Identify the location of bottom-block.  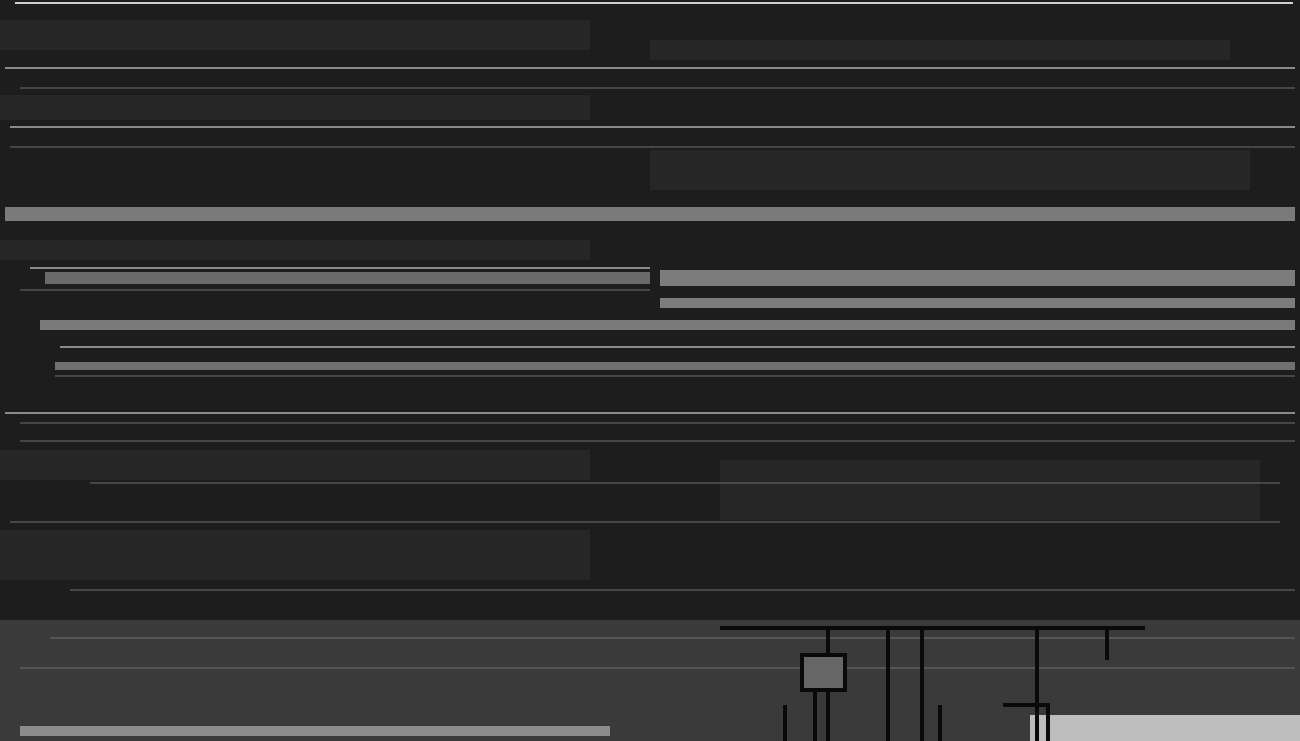
(1165, 728).